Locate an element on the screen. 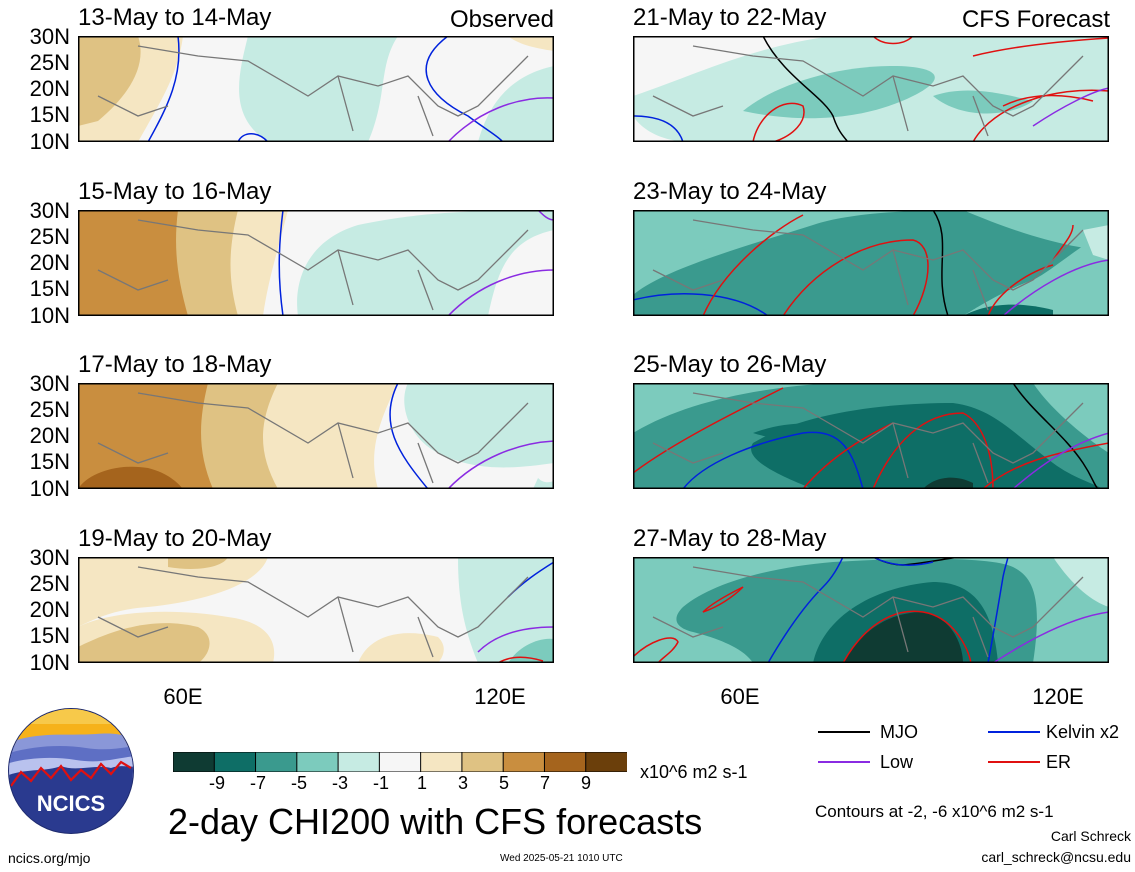  panel-title: 27-May to 28-May is located at coordinates (730, 538).